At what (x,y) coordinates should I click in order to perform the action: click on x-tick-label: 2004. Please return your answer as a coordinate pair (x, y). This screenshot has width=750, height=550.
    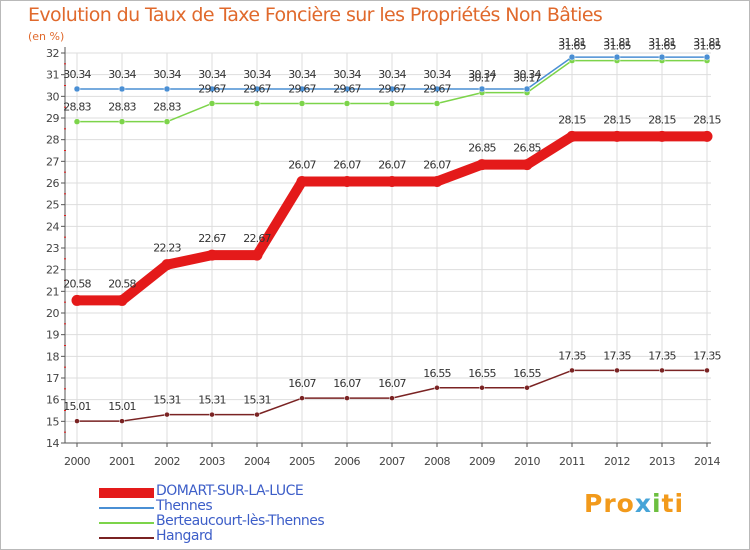
    Looking at the image, I should click on (257, 461).